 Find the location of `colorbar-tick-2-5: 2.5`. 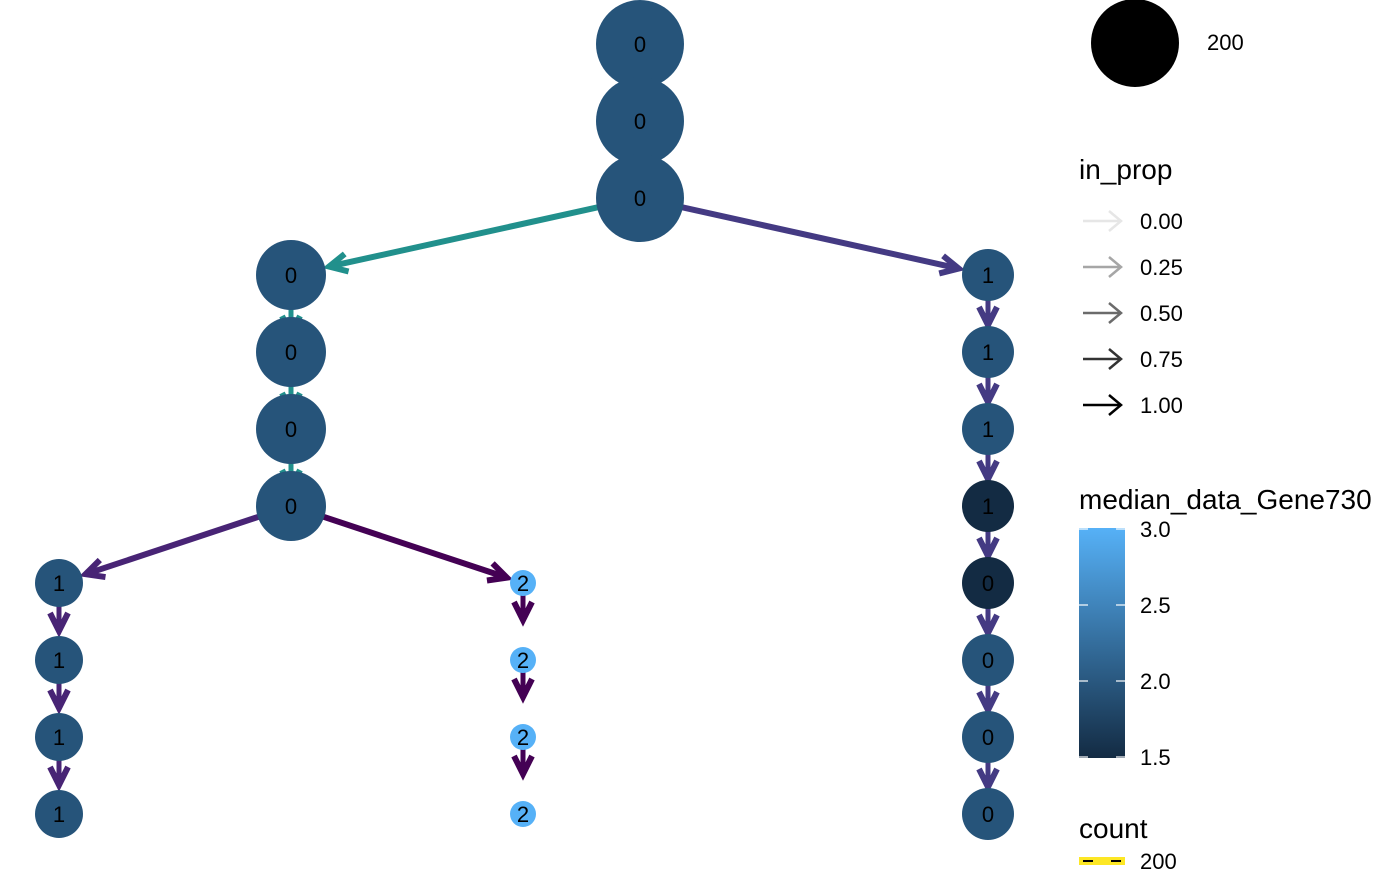

colorbar-tick-2-5: 2.5 is located at coordinates (1155, 605).